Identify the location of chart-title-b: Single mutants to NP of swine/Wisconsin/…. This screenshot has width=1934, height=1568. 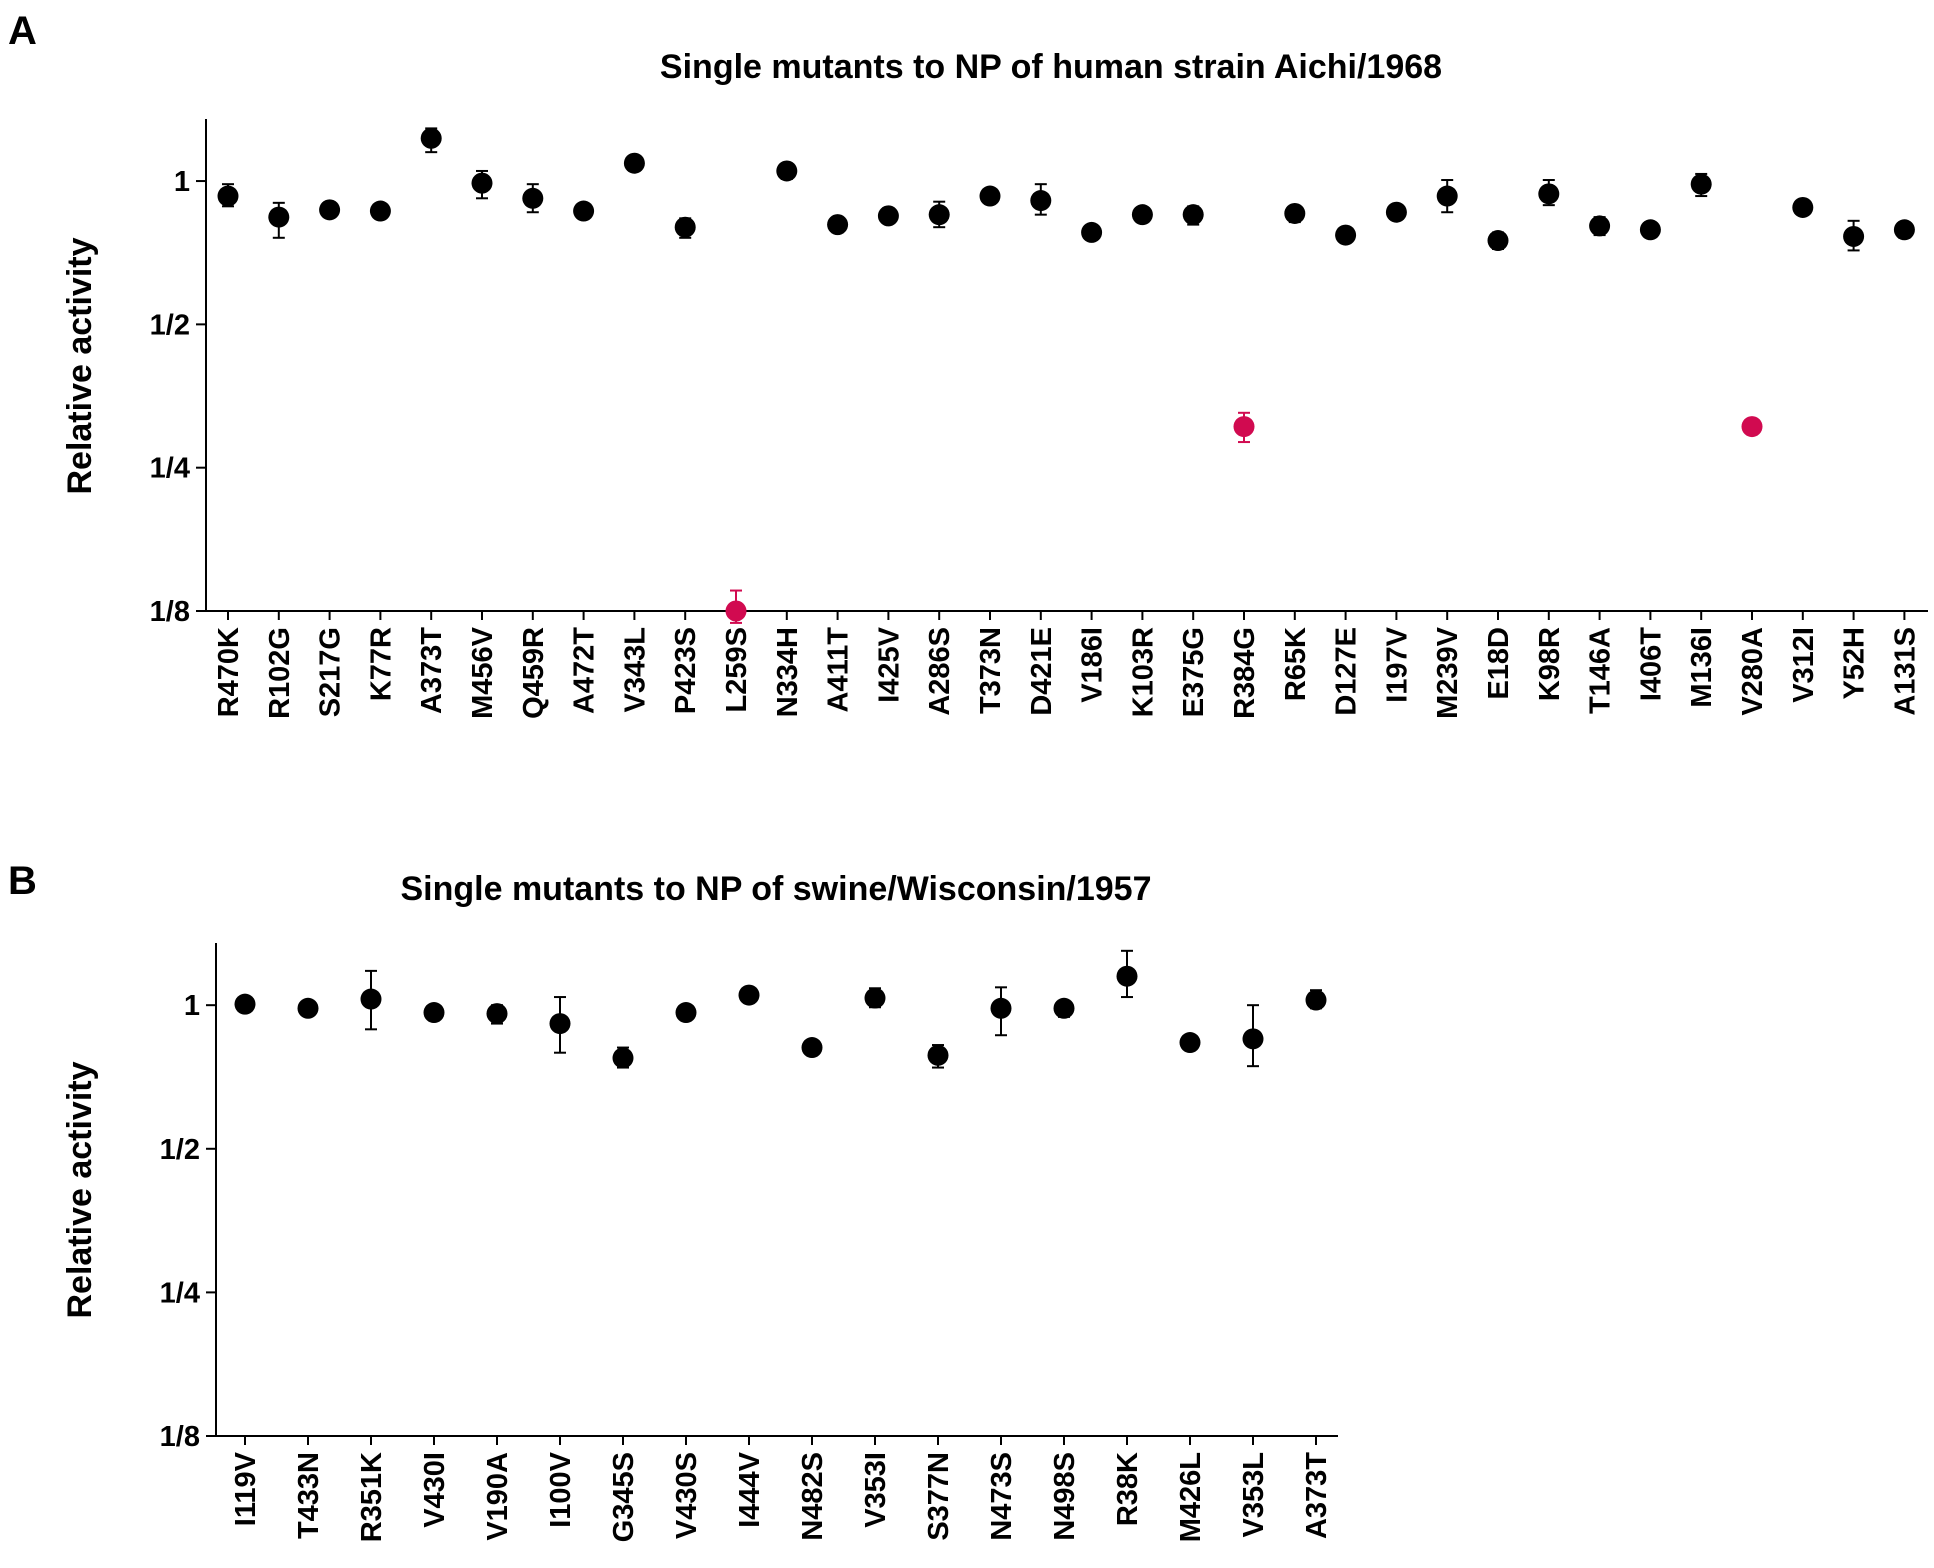
(775, 889).